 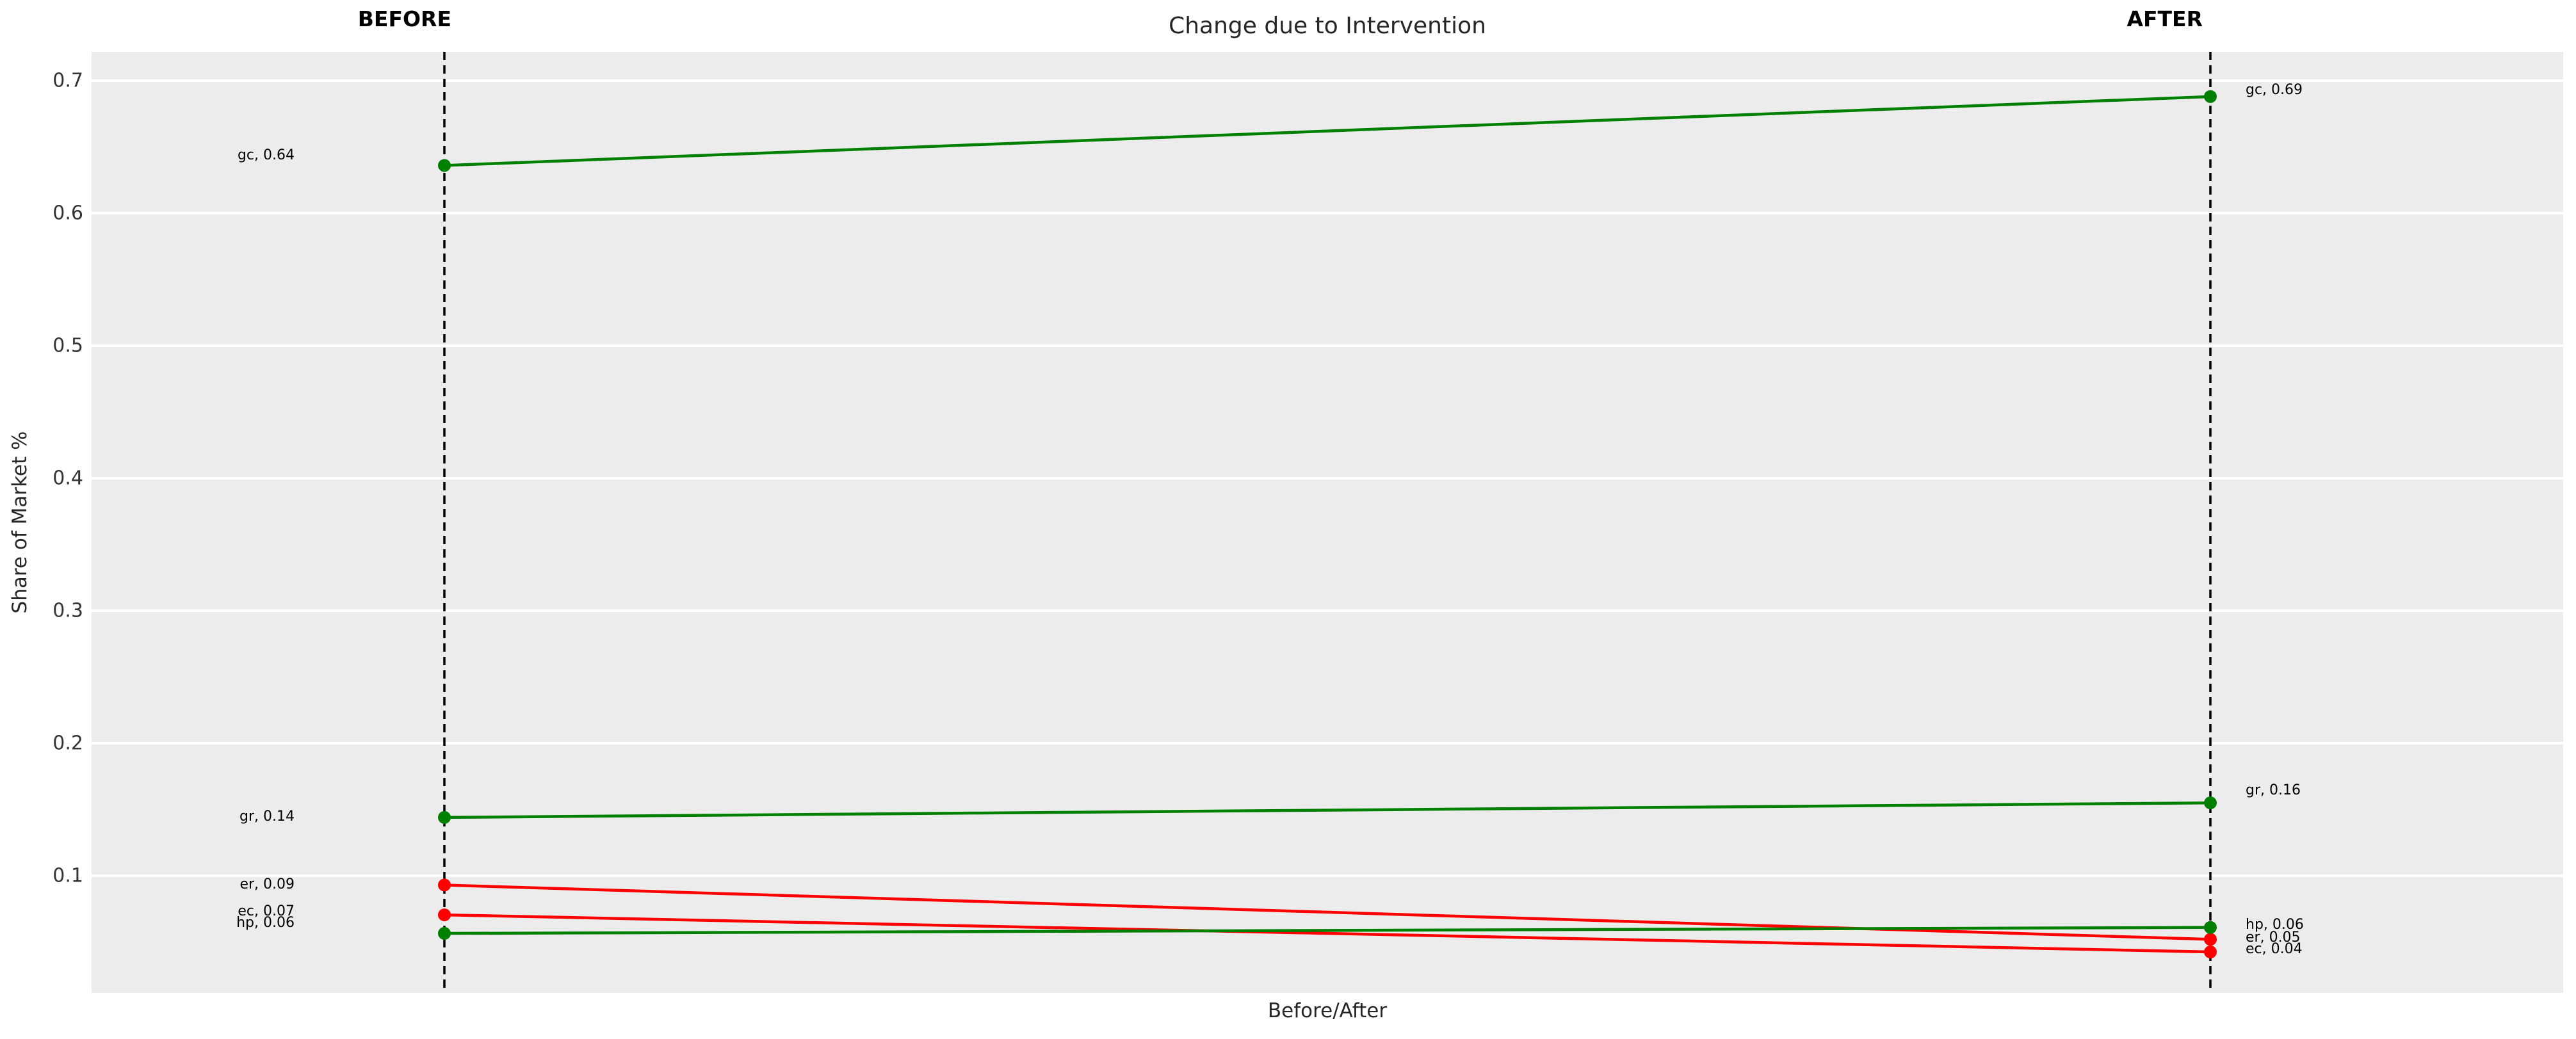 I want to click on y-tick-label-0.1: 0.1, so click(x=68, y=875).